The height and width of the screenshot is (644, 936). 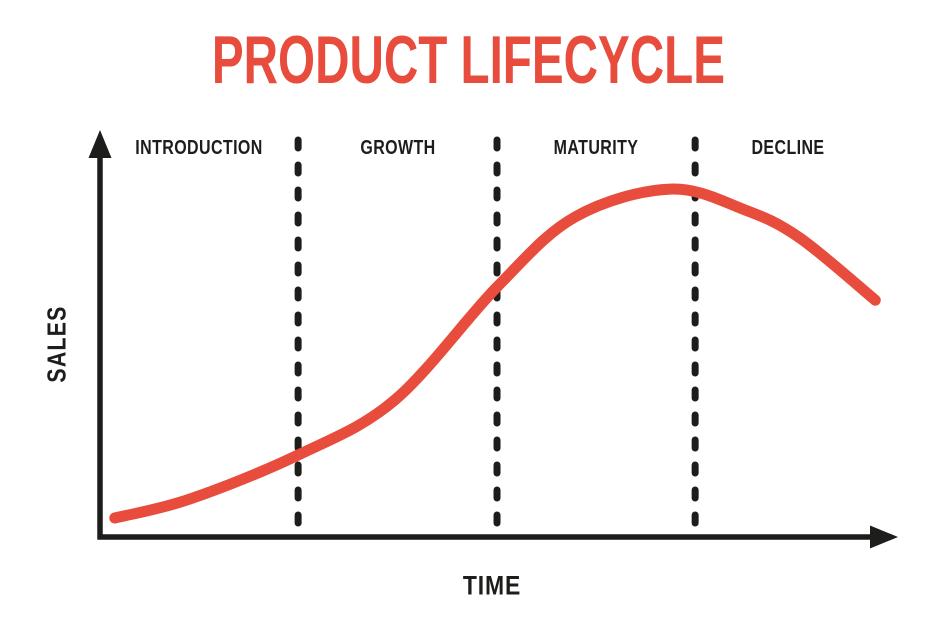 I want to click on phase-label-maturity: MATURITY, so click(x=596, y=148).